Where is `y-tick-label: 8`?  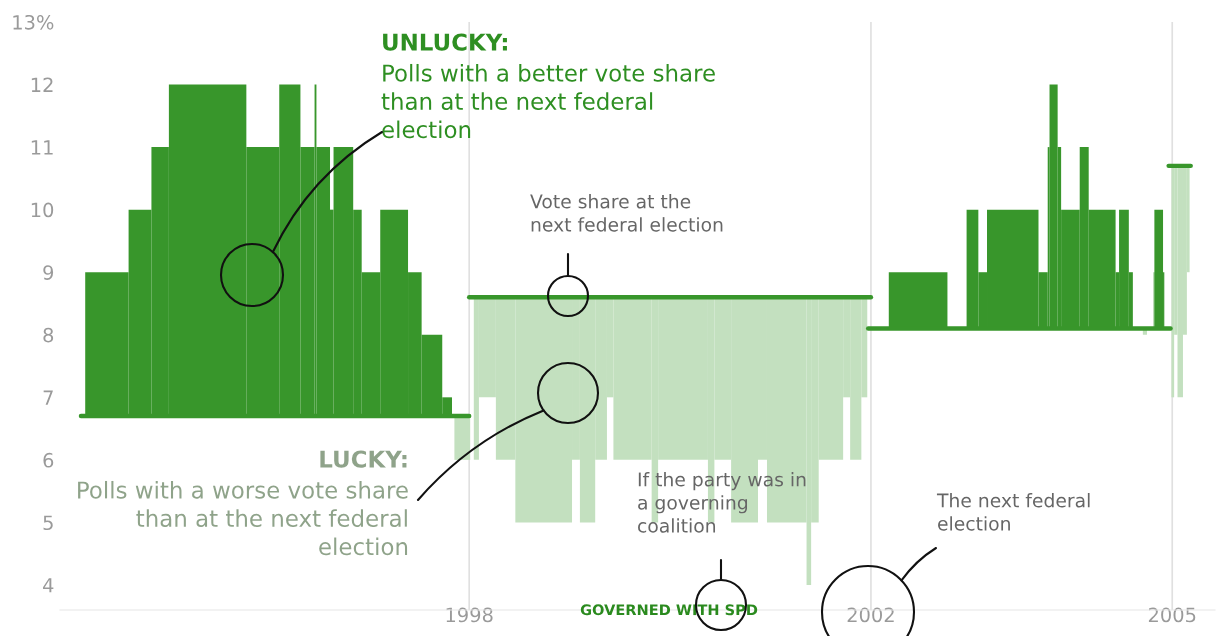 y-tick-label: 8 is located at coordinates (48, 335).